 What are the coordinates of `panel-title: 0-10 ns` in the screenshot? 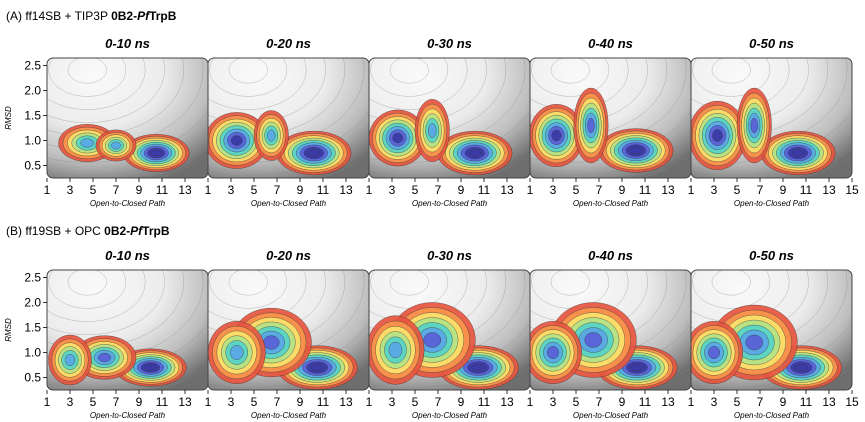 It's located at (127, 43).